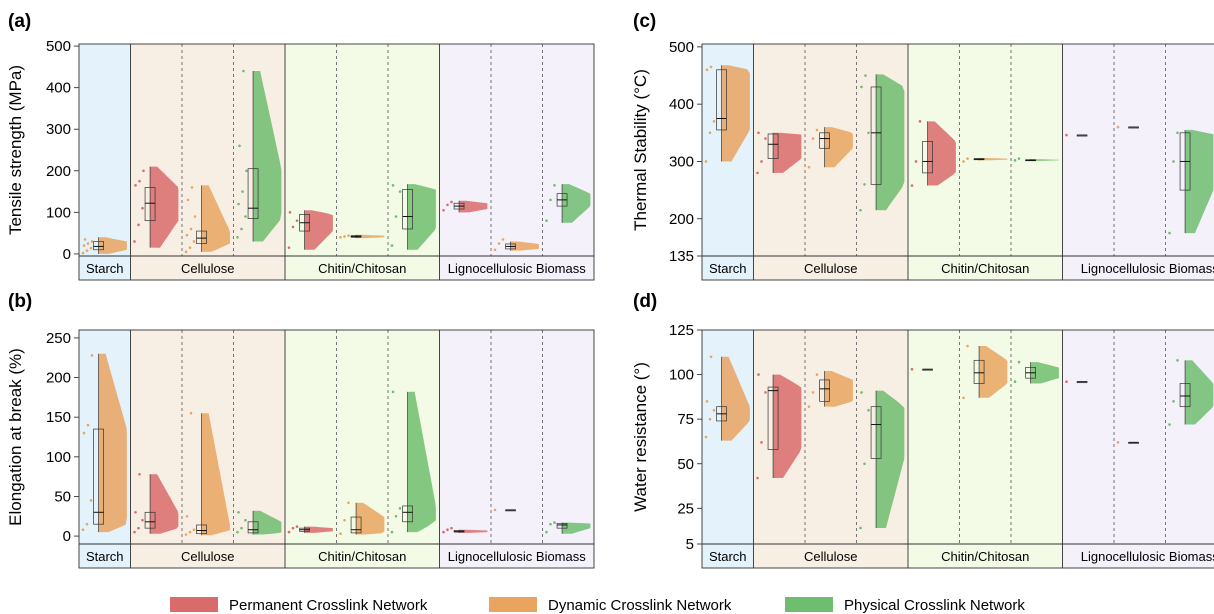 This screenshot has width=1214, height=614. What do you see at coordinates (985, 268) in the screenshot?
I see `group-label: Chitin/Chitosan` at bounding box center [985, 268].